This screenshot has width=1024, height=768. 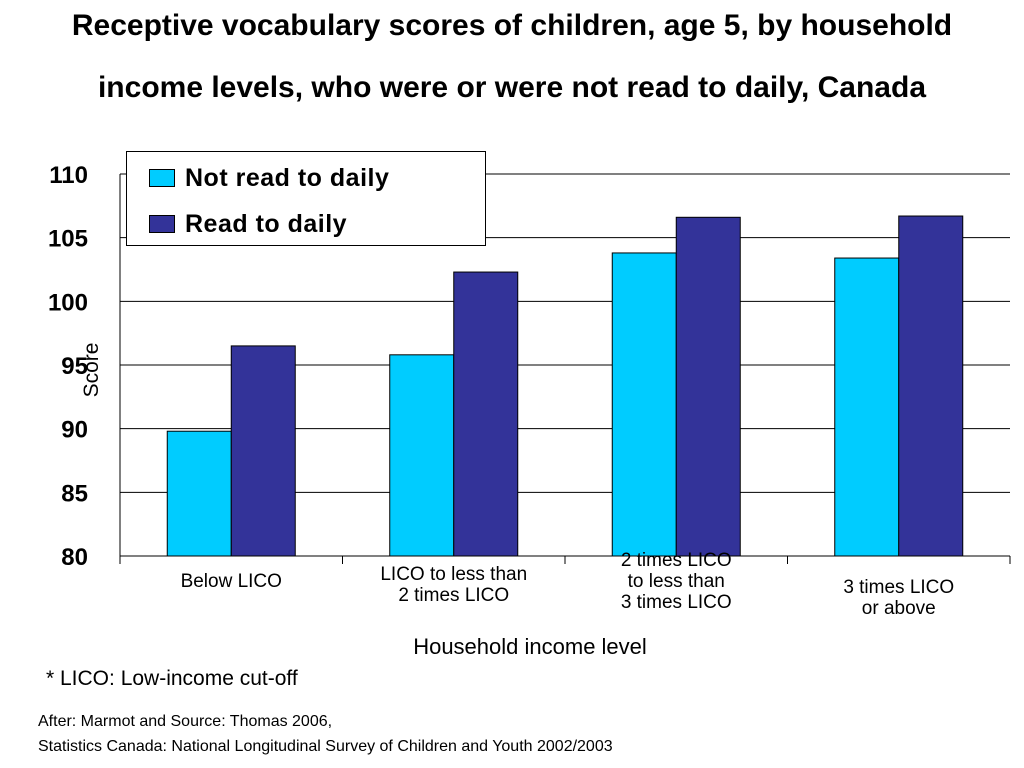 What do you see at coordinates (231, 581) in the screenshot?
I see `x-category-label: Below LICO` at bounding box center [231, 581].